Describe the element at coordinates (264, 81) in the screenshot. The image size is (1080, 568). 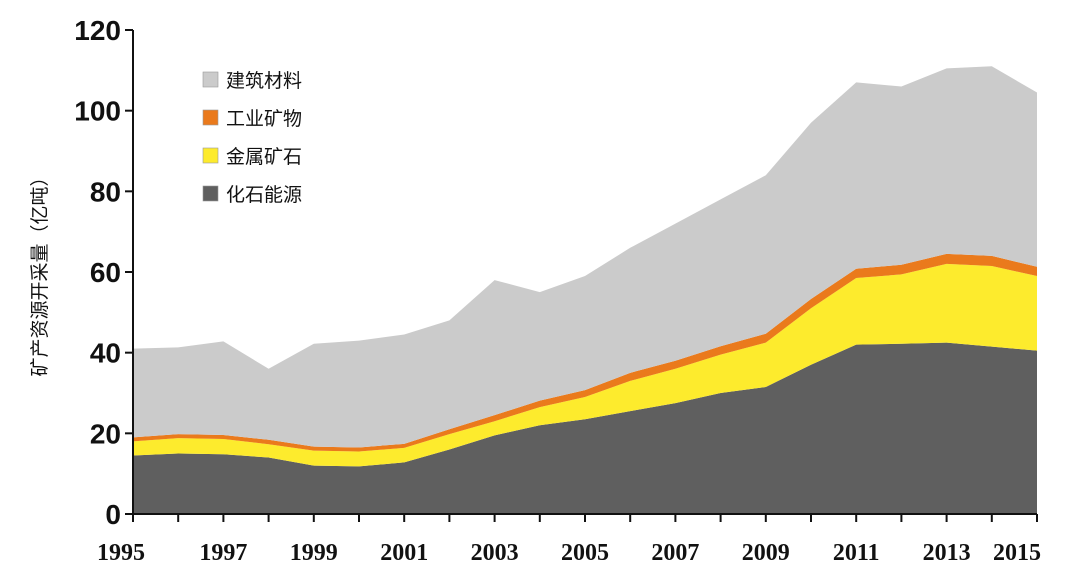
I see `legend-label: 建筑材料` at that location.